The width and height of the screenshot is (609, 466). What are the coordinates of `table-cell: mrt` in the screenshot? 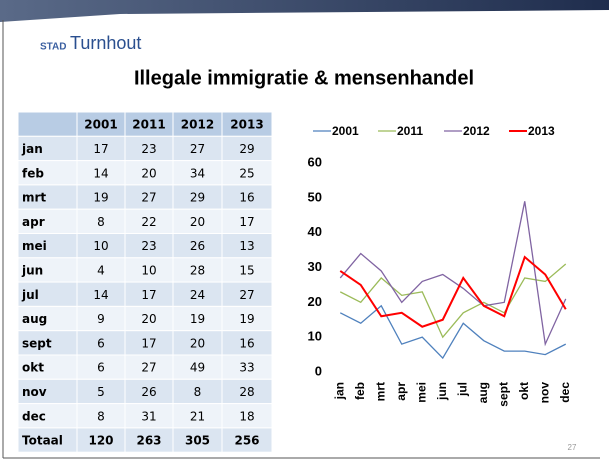 It's located at (34, 198).